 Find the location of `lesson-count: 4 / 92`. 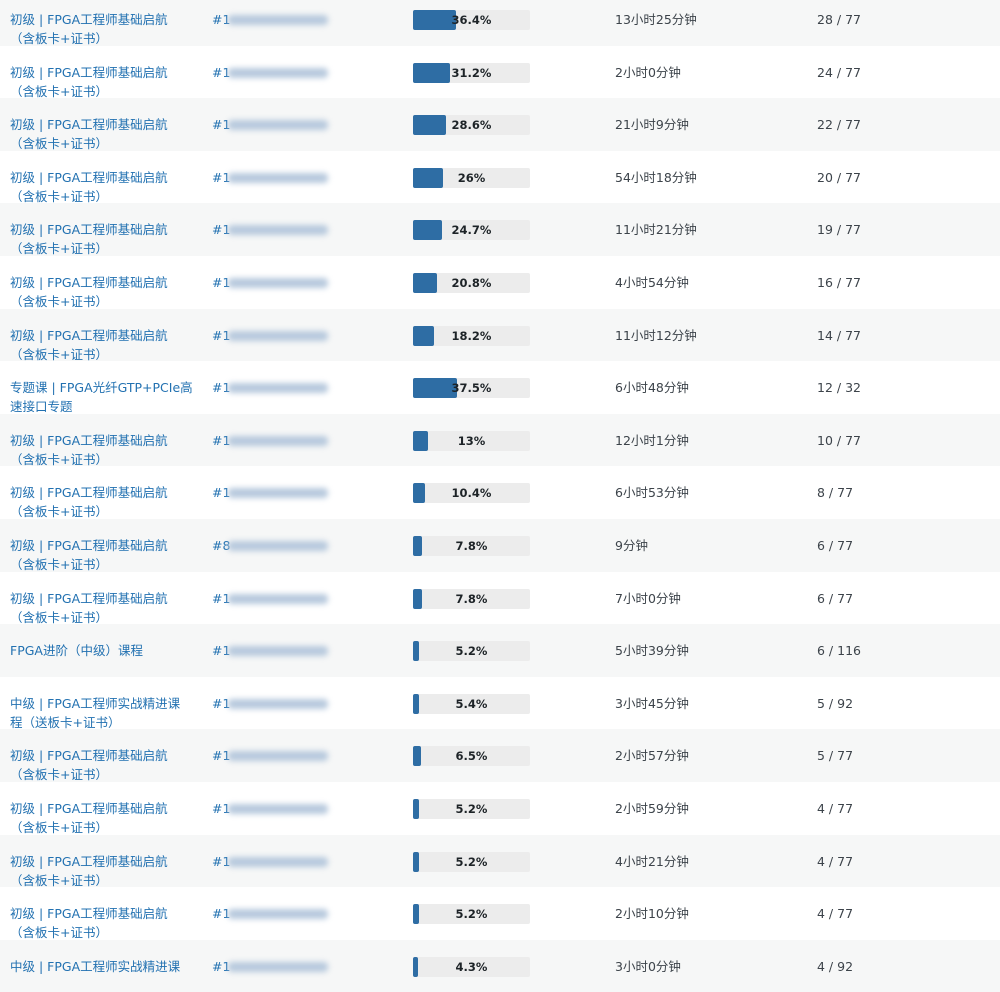

lesson-count: 4 / 92 is located at coordinates (835, 966).